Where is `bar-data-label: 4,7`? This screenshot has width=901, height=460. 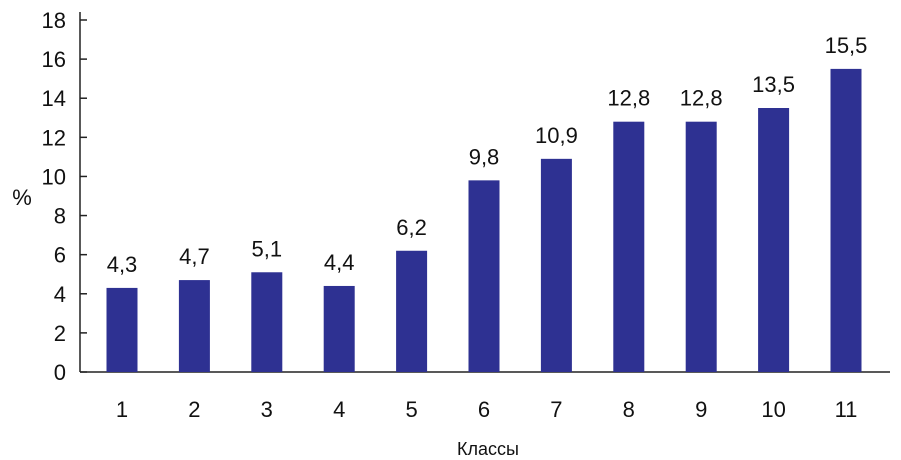
bar-data-label: 4,7 is located at coordinates (194, 256).